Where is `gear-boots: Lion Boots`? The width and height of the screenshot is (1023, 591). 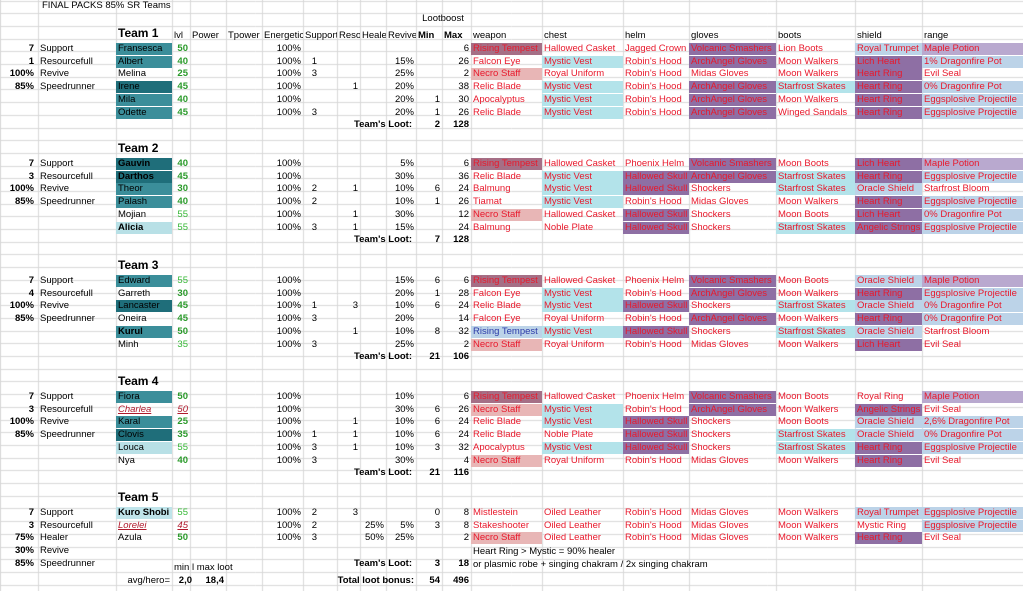
gear-boots: Lion Boots is located at coordinates (800, 48).